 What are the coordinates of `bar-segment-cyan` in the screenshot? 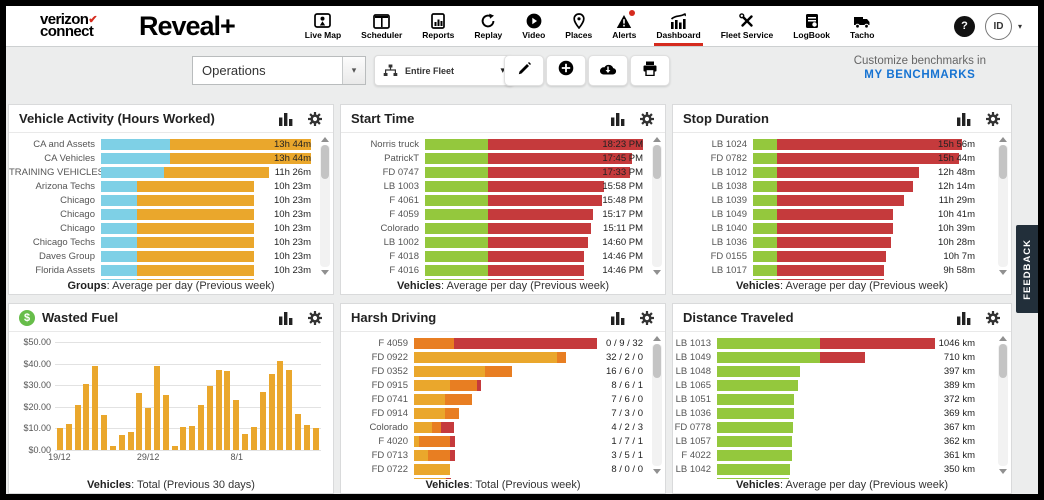 It's located at (119, 279).